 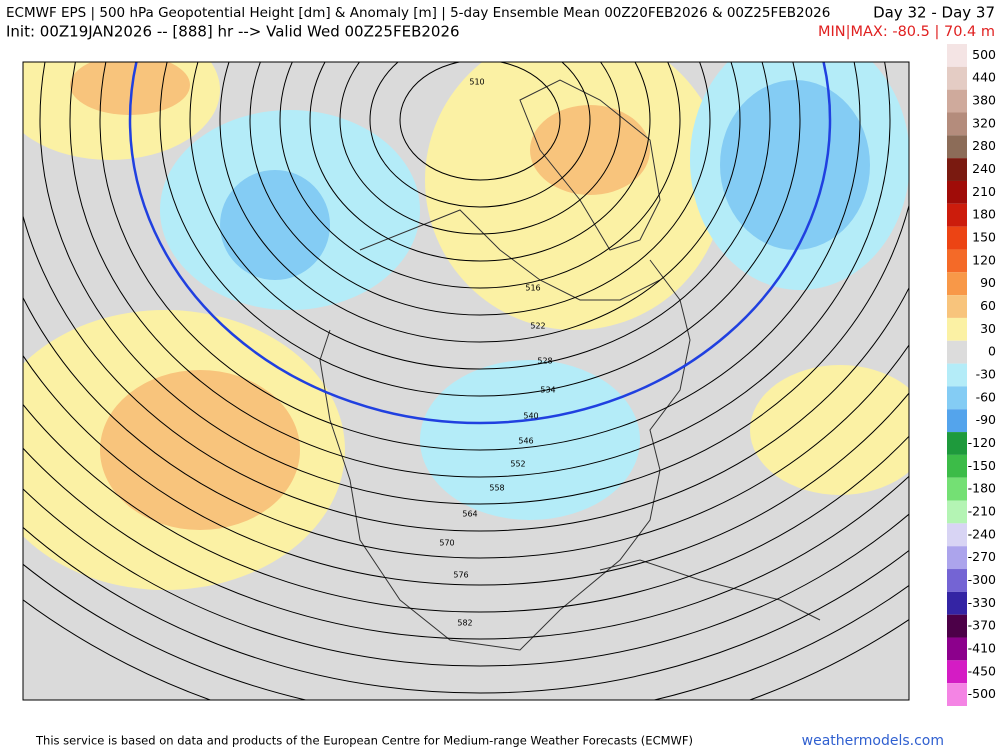 What do you see at coordinates (982, 465) in the screenshot?
I see `colorbar-label: -150` at bounding box center [982, 465].